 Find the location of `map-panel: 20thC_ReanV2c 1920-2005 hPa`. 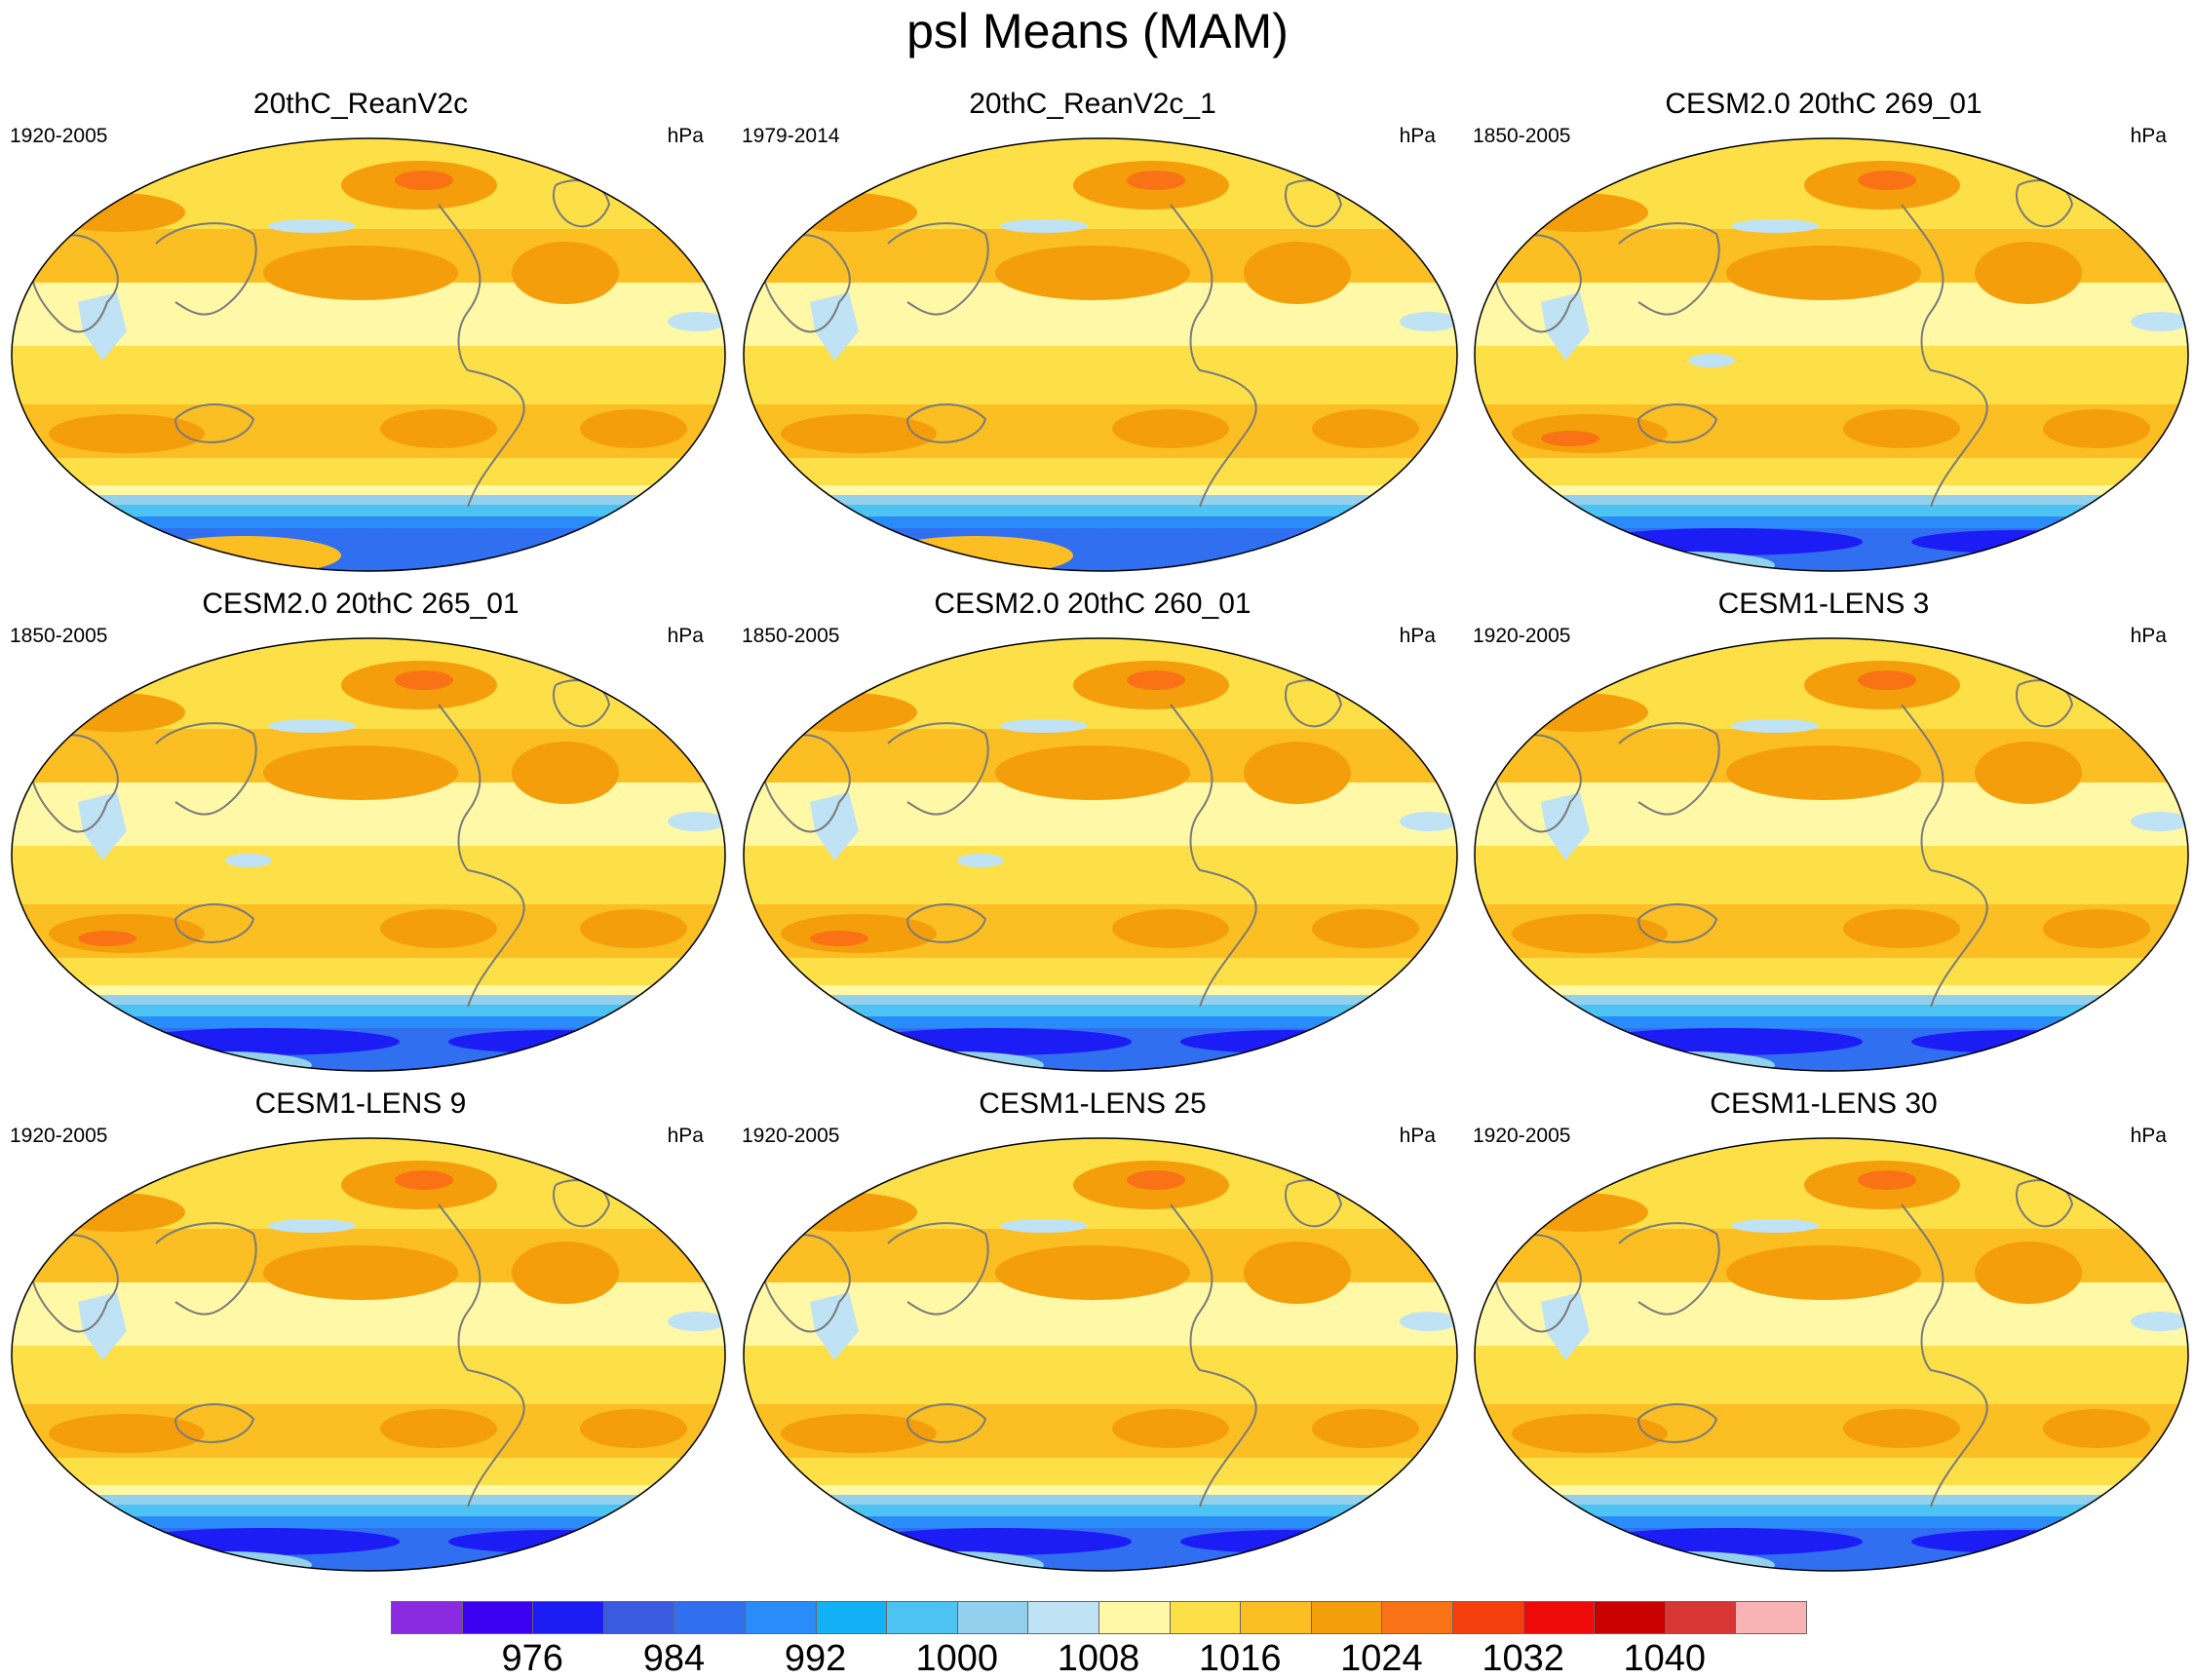

map-panel: 20thC_ReanV2c 1920-2005 hPa is located at coordinates (363, 330).